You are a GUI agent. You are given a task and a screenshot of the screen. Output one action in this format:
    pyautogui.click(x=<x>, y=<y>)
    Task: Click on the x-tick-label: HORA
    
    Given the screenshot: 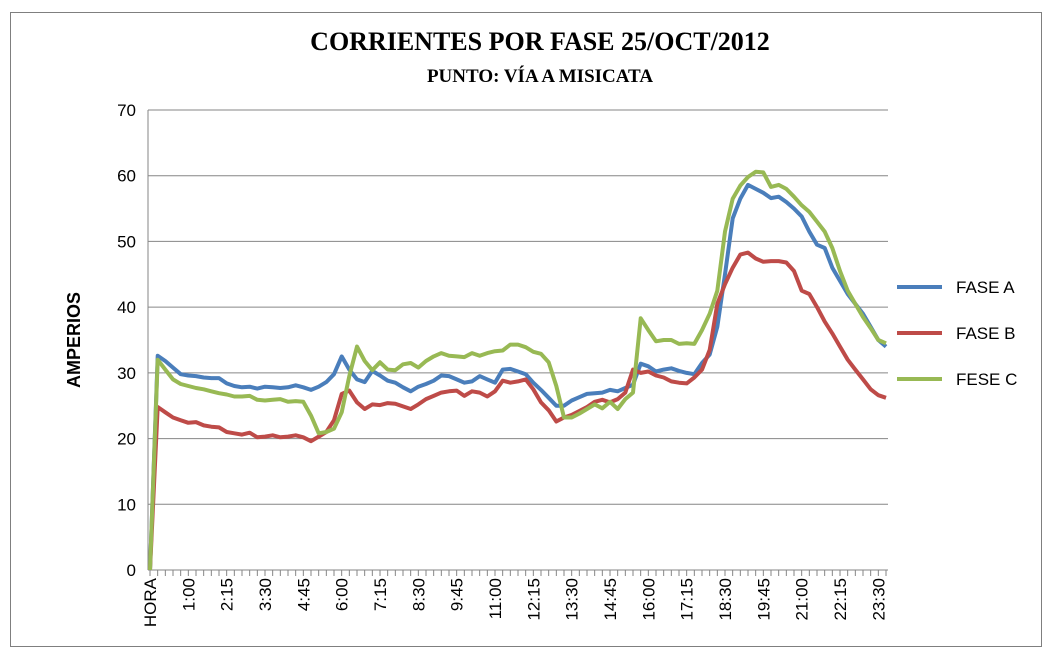 What is the action you would take?
    pyautogui.click(x=150, y=602)
    